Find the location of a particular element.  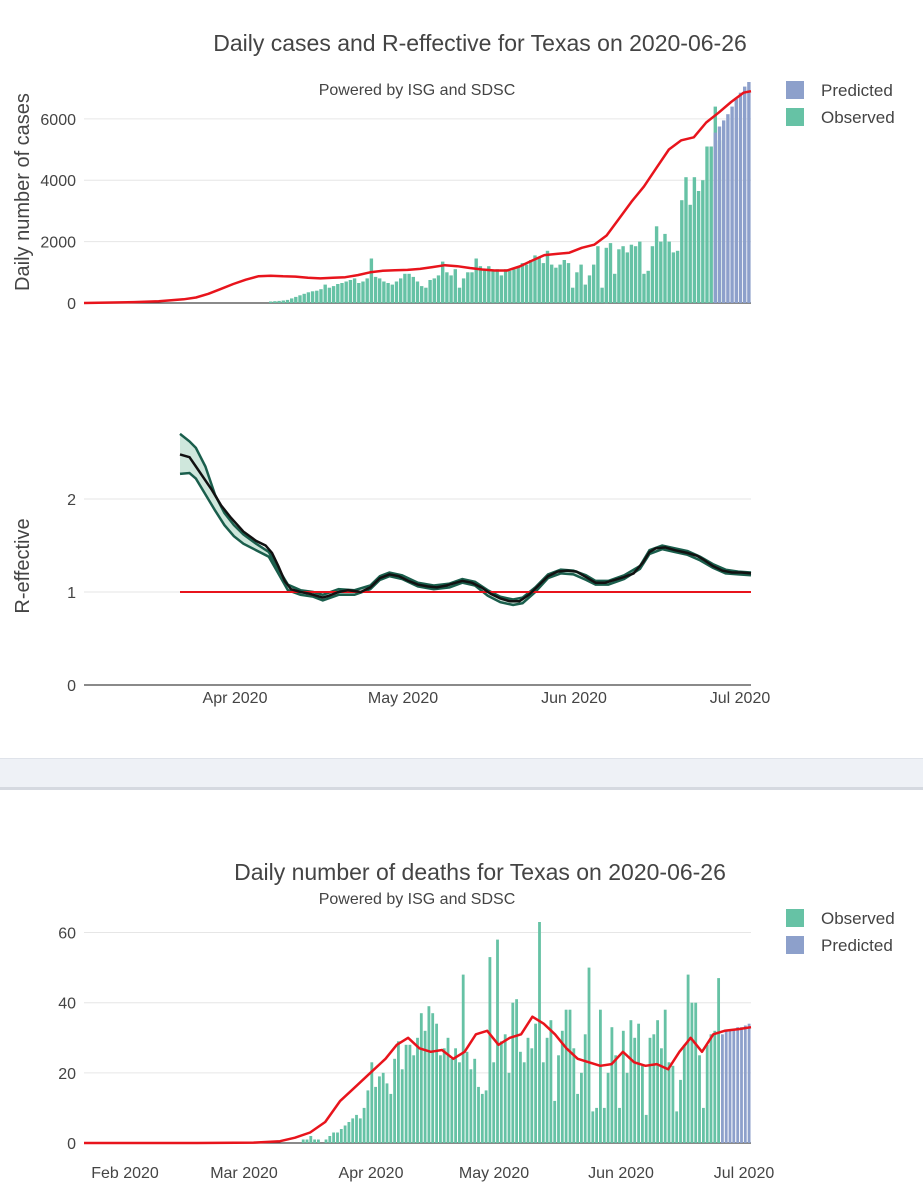

cases-y-tick-label: 0 is located at coordinates (71, 304).